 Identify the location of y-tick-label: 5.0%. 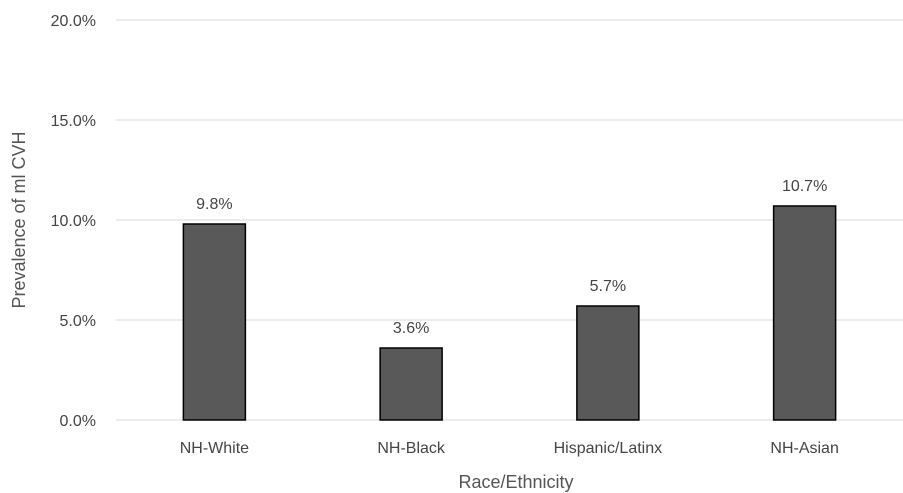
(78, 321).